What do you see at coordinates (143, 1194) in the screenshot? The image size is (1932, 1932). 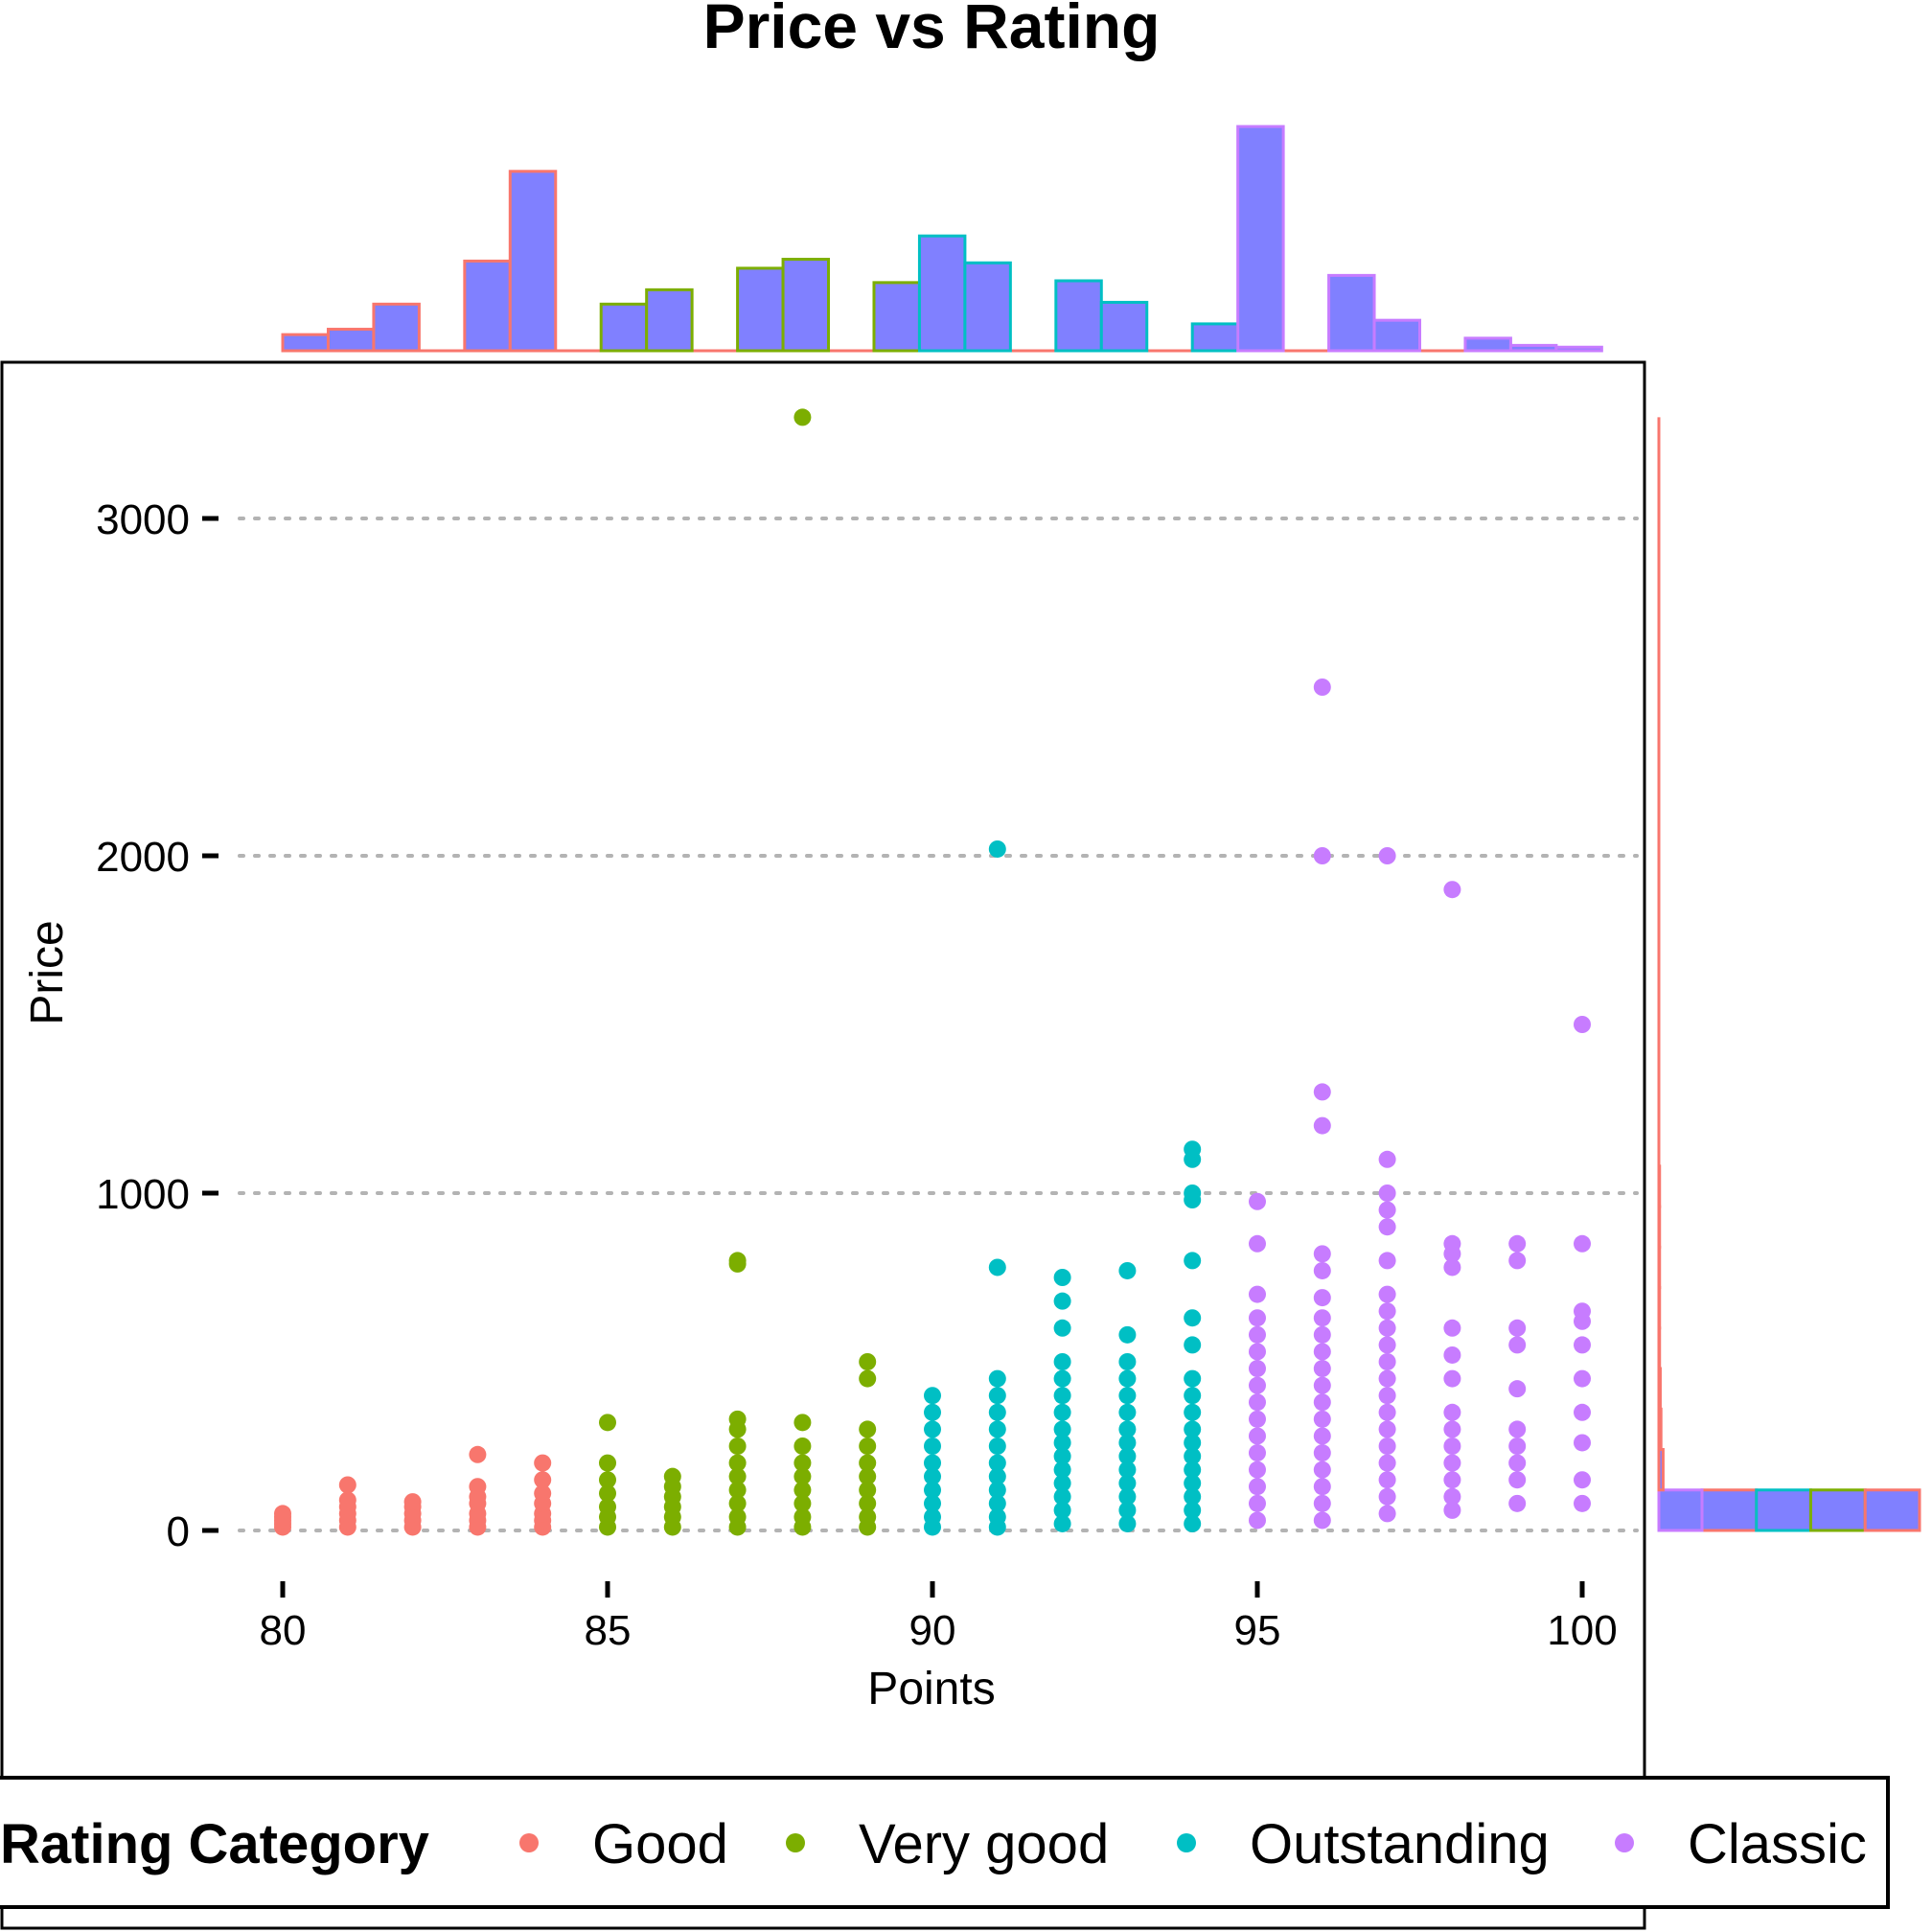 I see `y-tick-label: 1000` at bounding box center [143, 1194].